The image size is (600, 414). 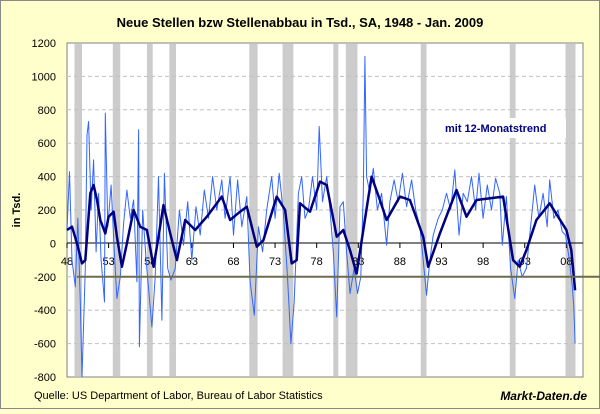 What do you see at coordinates (483, 262) in the screenshot?
I see `x-tick-label: 98` at bounding box center [483, 262].